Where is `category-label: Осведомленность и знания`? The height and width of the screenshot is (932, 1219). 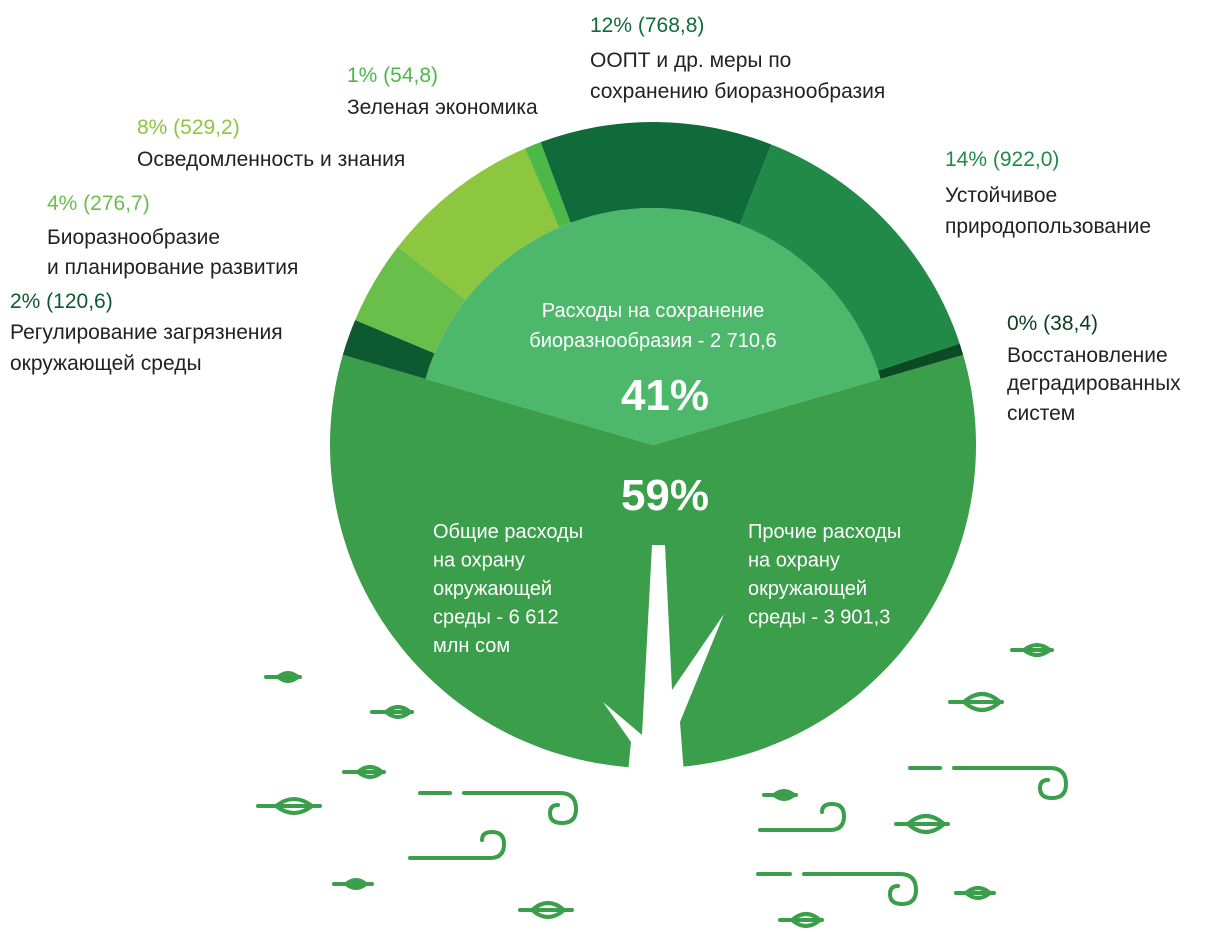 category-label: Осведомленность и знания is located at coordinates (271, 159).